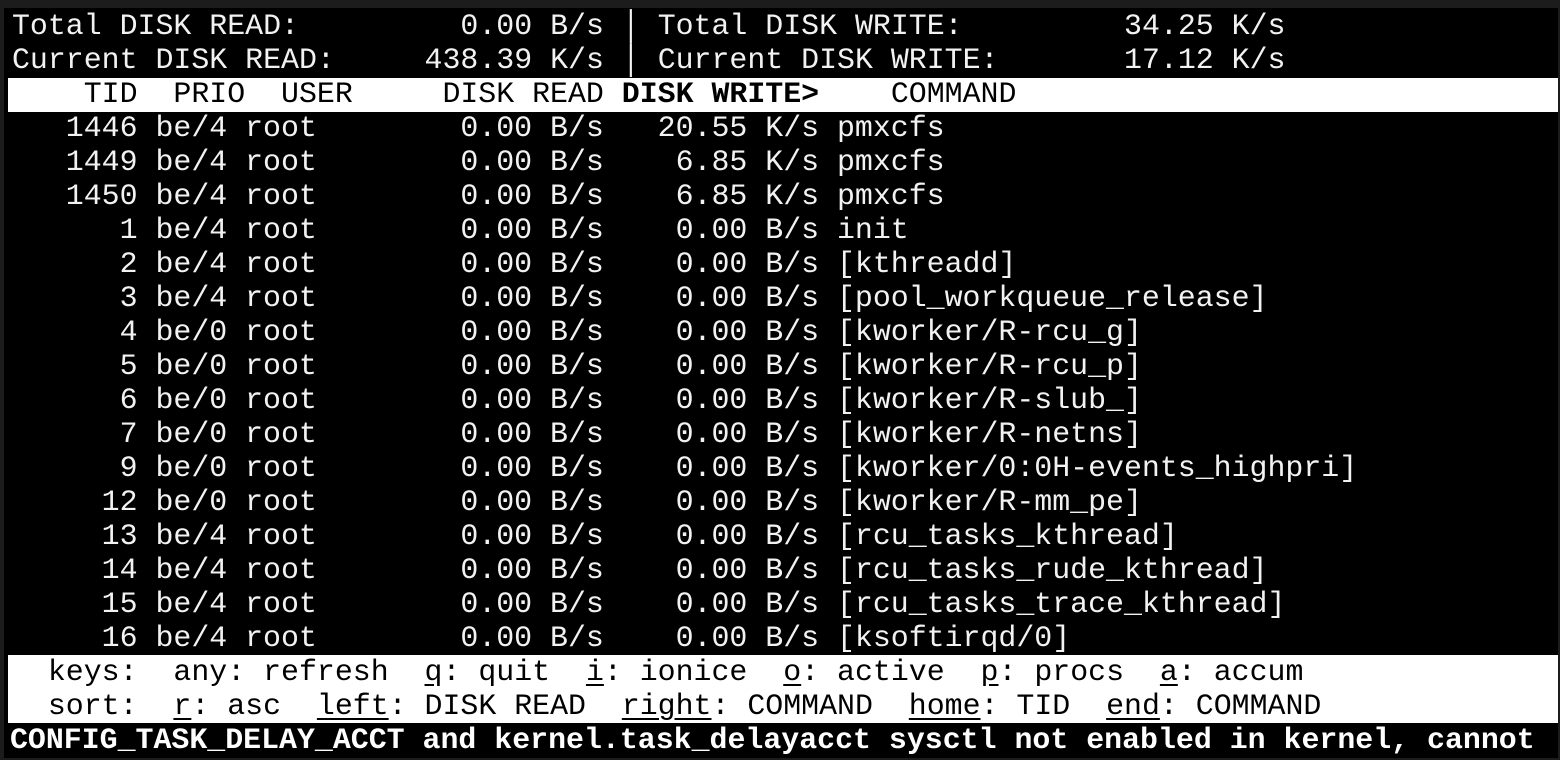  I want to click on table-row: 1 be/4 root 0.00 B/s 0.00 B/s init, so click(460, 230).